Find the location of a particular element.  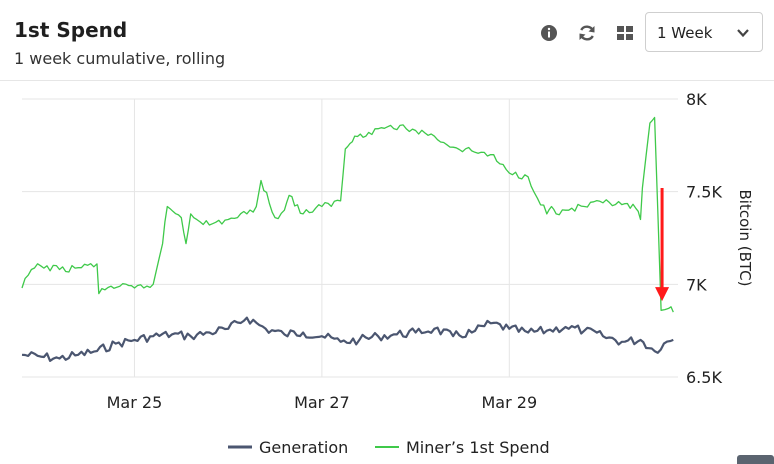

refresh-icon is located at coordinates (587, 33).